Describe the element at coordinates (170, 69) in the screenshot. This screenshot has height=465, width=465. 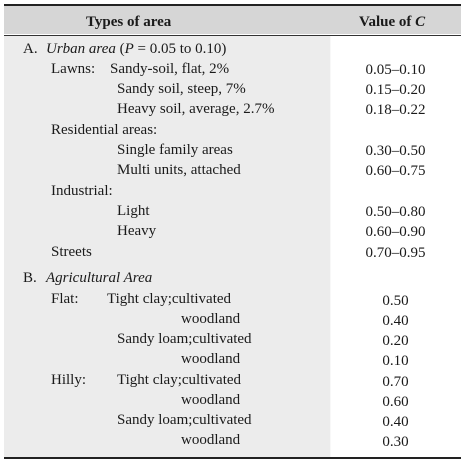
I see `lawns-sandy-flat: Sandy-soil, flat, 2%` at that location.